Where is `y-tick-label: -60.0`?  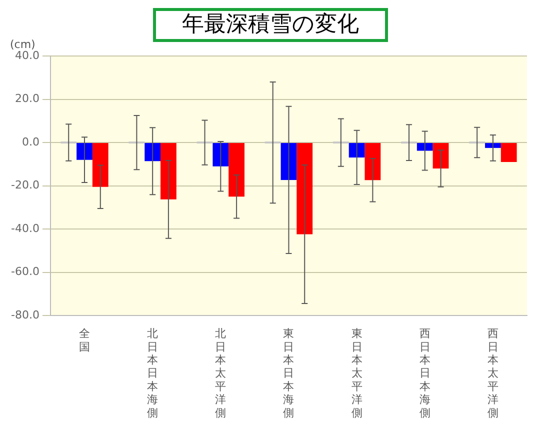 y-tick-label: -60.0 is located at coordinates (25, 271).